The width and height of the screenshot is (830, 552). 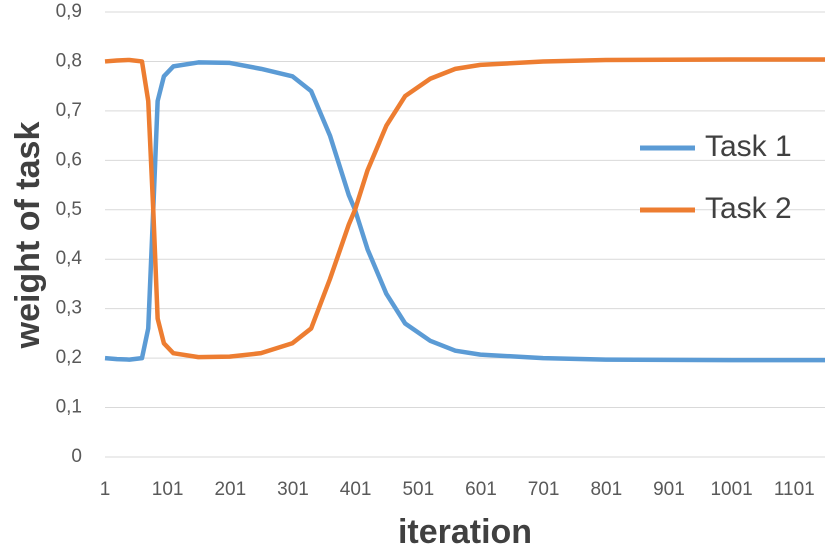 What do you see at coordinates (28, 236) in the screenshot?
I see `y-axis-label: weight of task` at bounding box center [28, 236].